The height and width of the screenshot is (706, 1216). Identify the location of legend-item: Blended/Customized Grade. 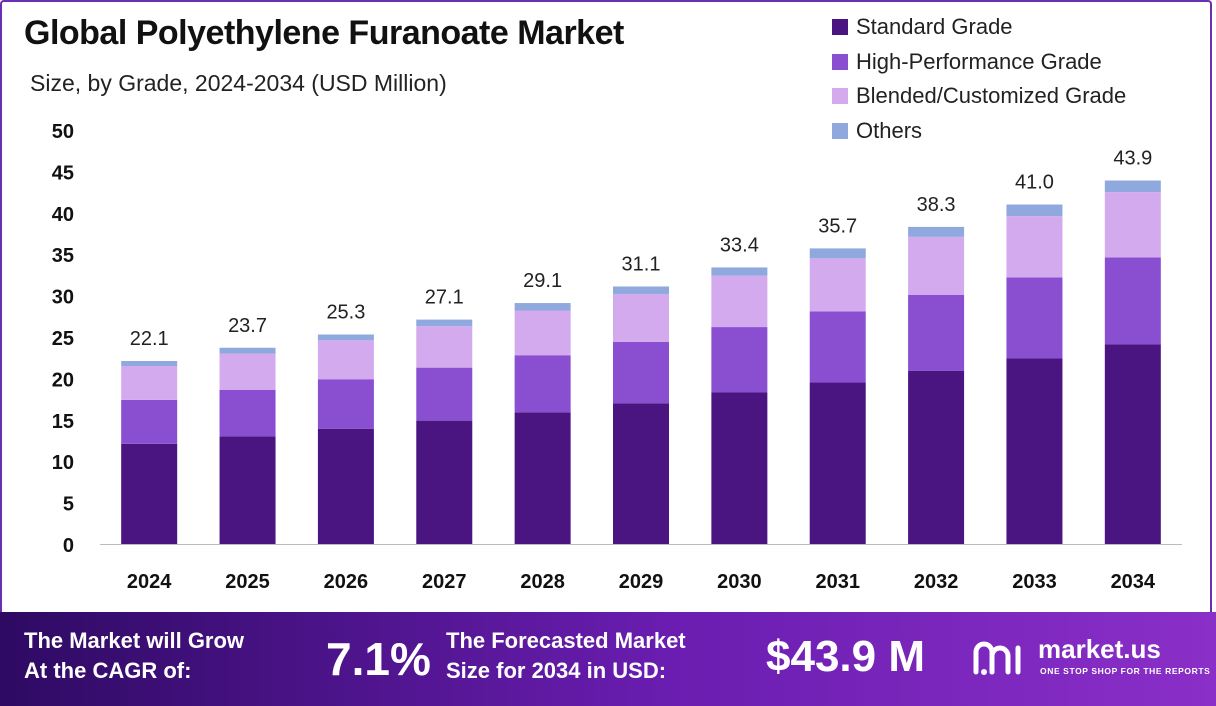
(979, 96).